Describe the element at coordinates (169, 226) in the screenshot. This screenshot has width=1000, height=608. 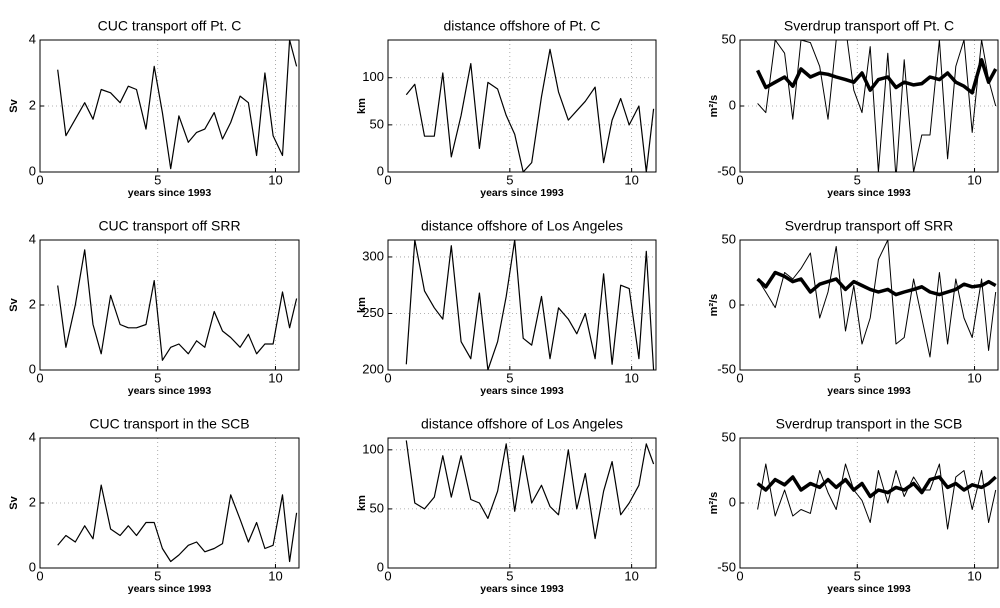
I see `chart-title: CUC transport off SRR` at that location.